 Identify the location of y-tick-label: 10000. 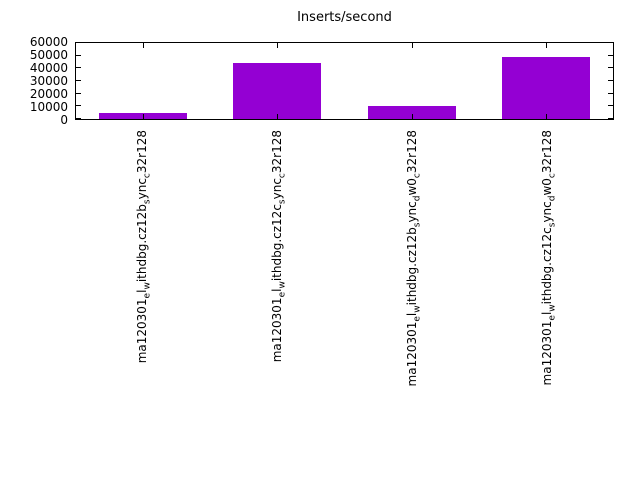
(48, 107).